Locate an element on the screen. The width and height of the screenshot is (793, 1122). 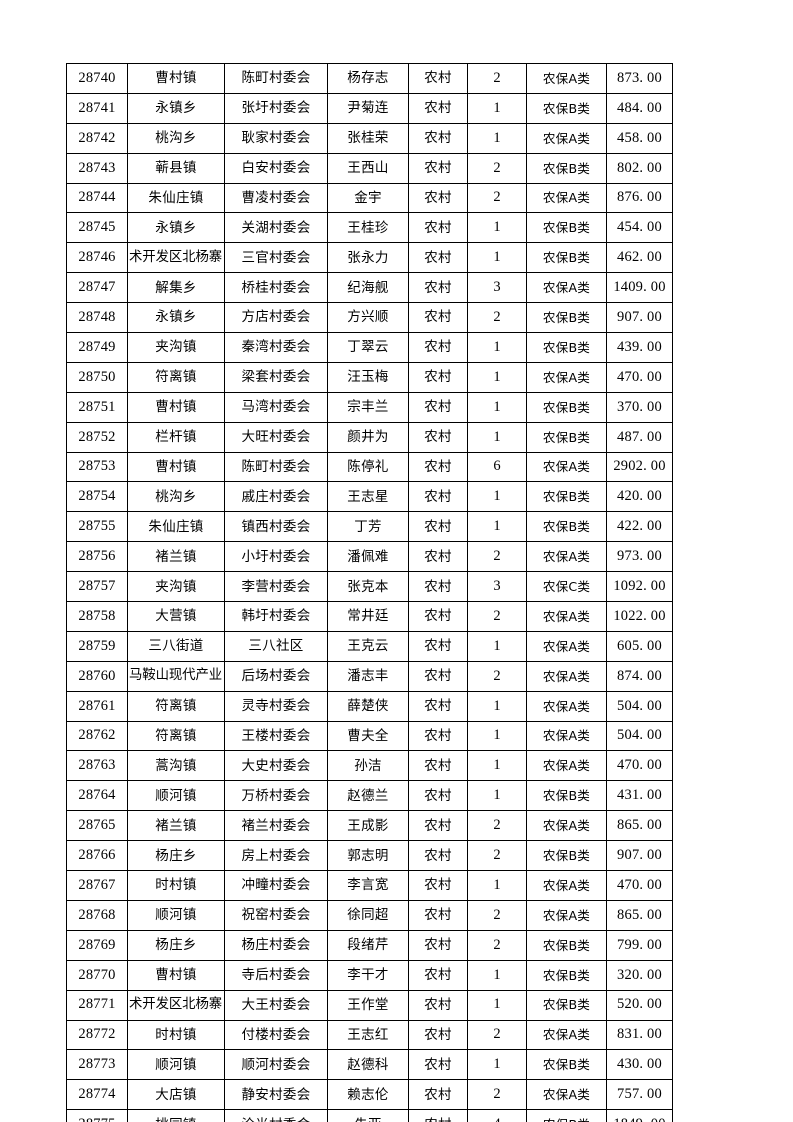
table-row: 28761 符离镇 灵寺村委会 薛楚侠 农村 1 农保A类 504. 00 is located at coordinates (369, 706).